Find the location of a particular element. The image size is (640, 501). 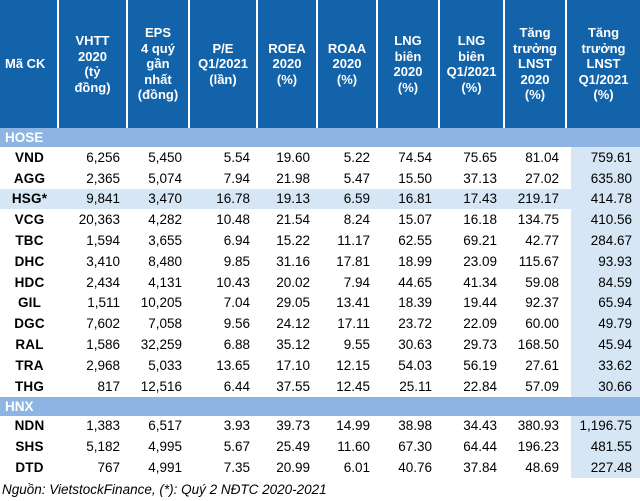

value-cell: 31.16 is located at coordinates (288, 261).